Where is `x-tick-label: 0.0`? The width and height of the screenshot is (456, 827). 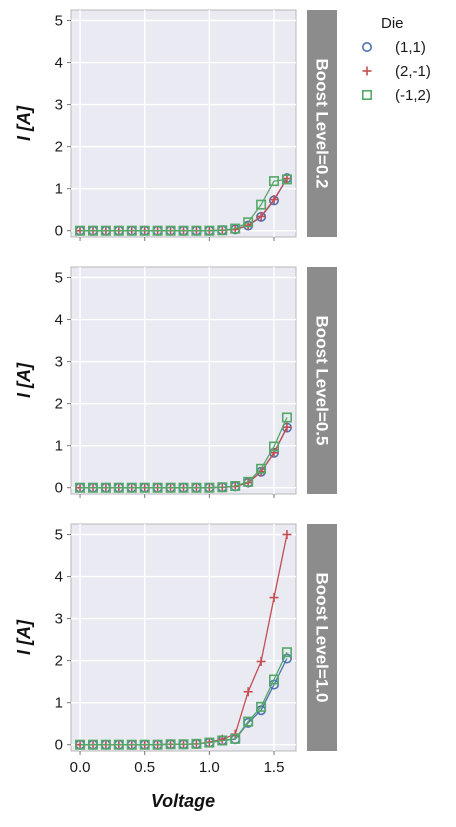
x-tick-label: 0.0 is located at coordinates (80, 767).